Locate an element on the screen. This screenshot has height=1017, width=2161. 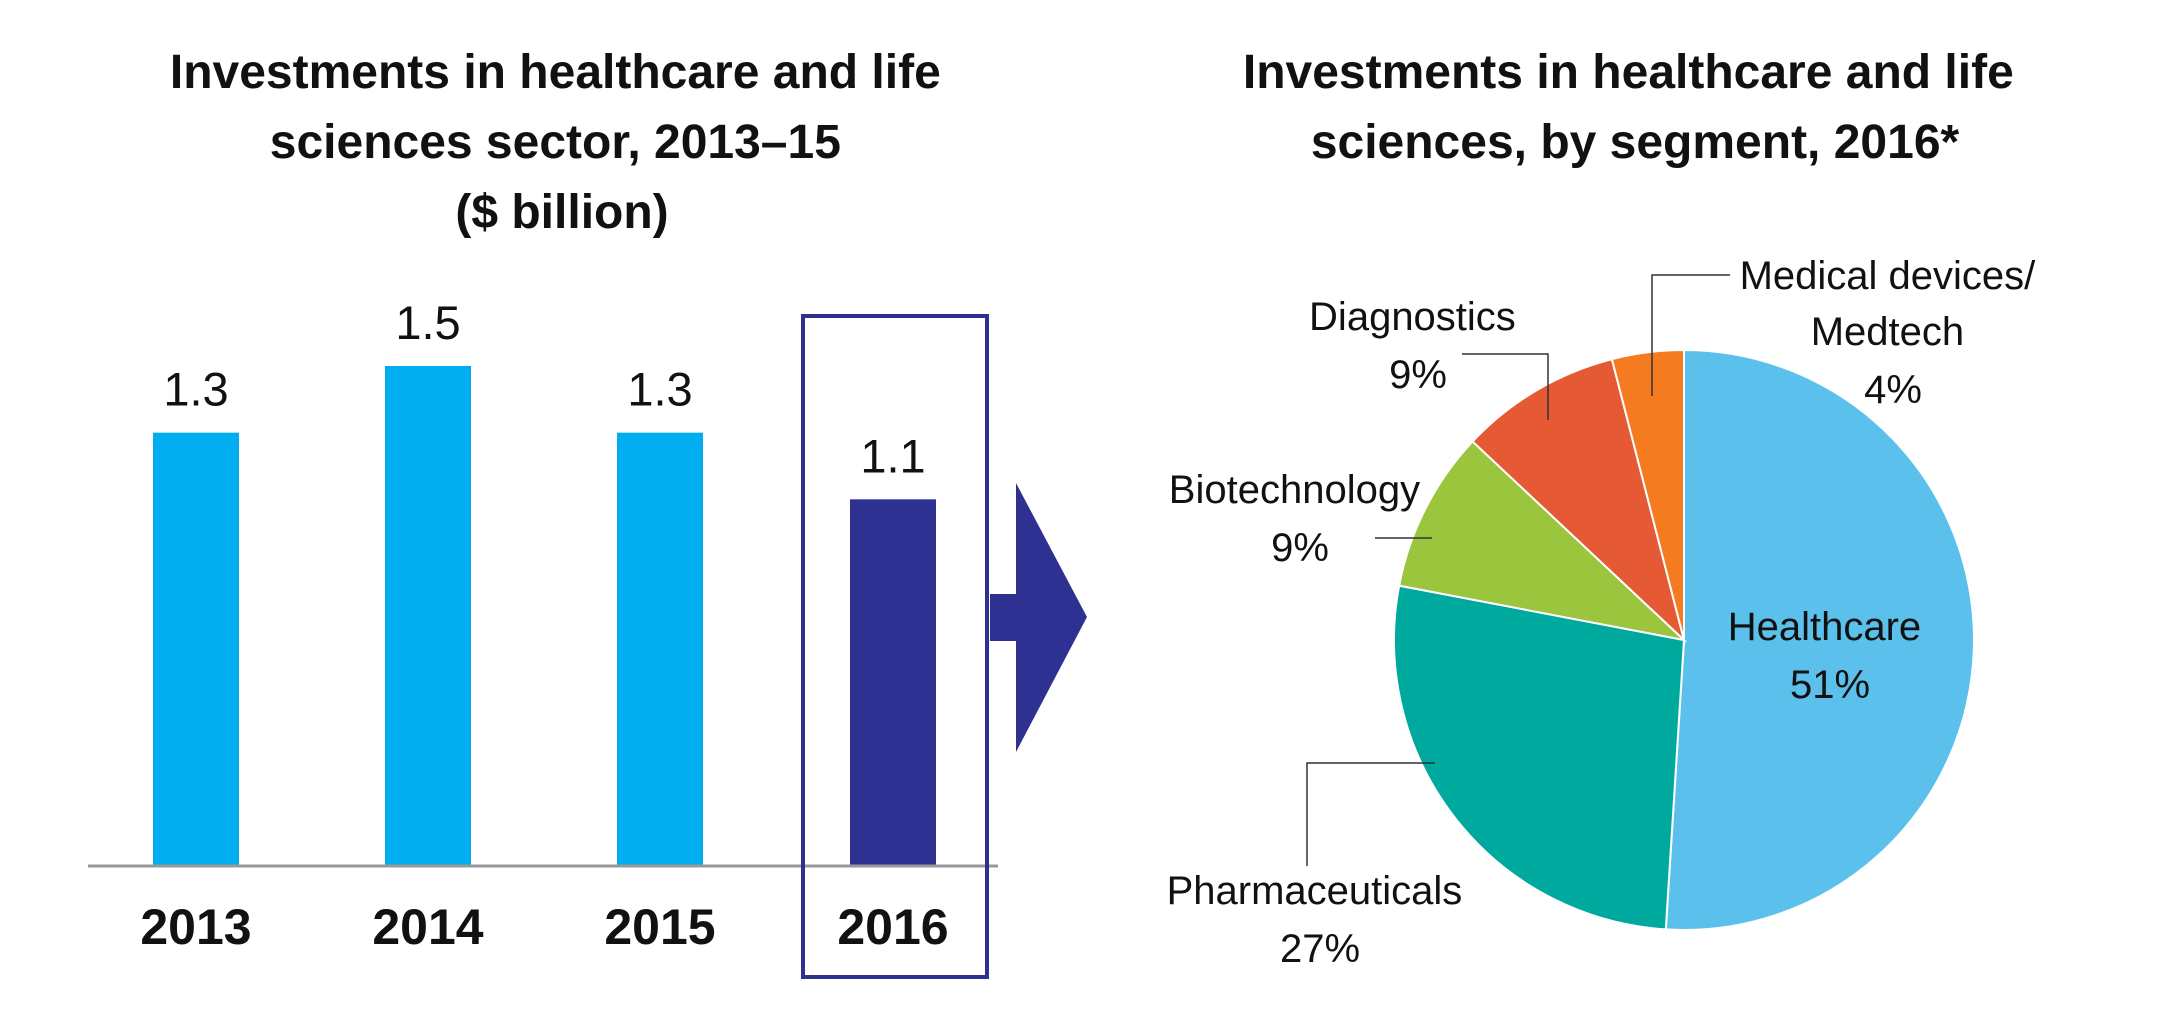
slice-label-biotechnology: Biotechnology 9% is located at coordinates (1300, 519).